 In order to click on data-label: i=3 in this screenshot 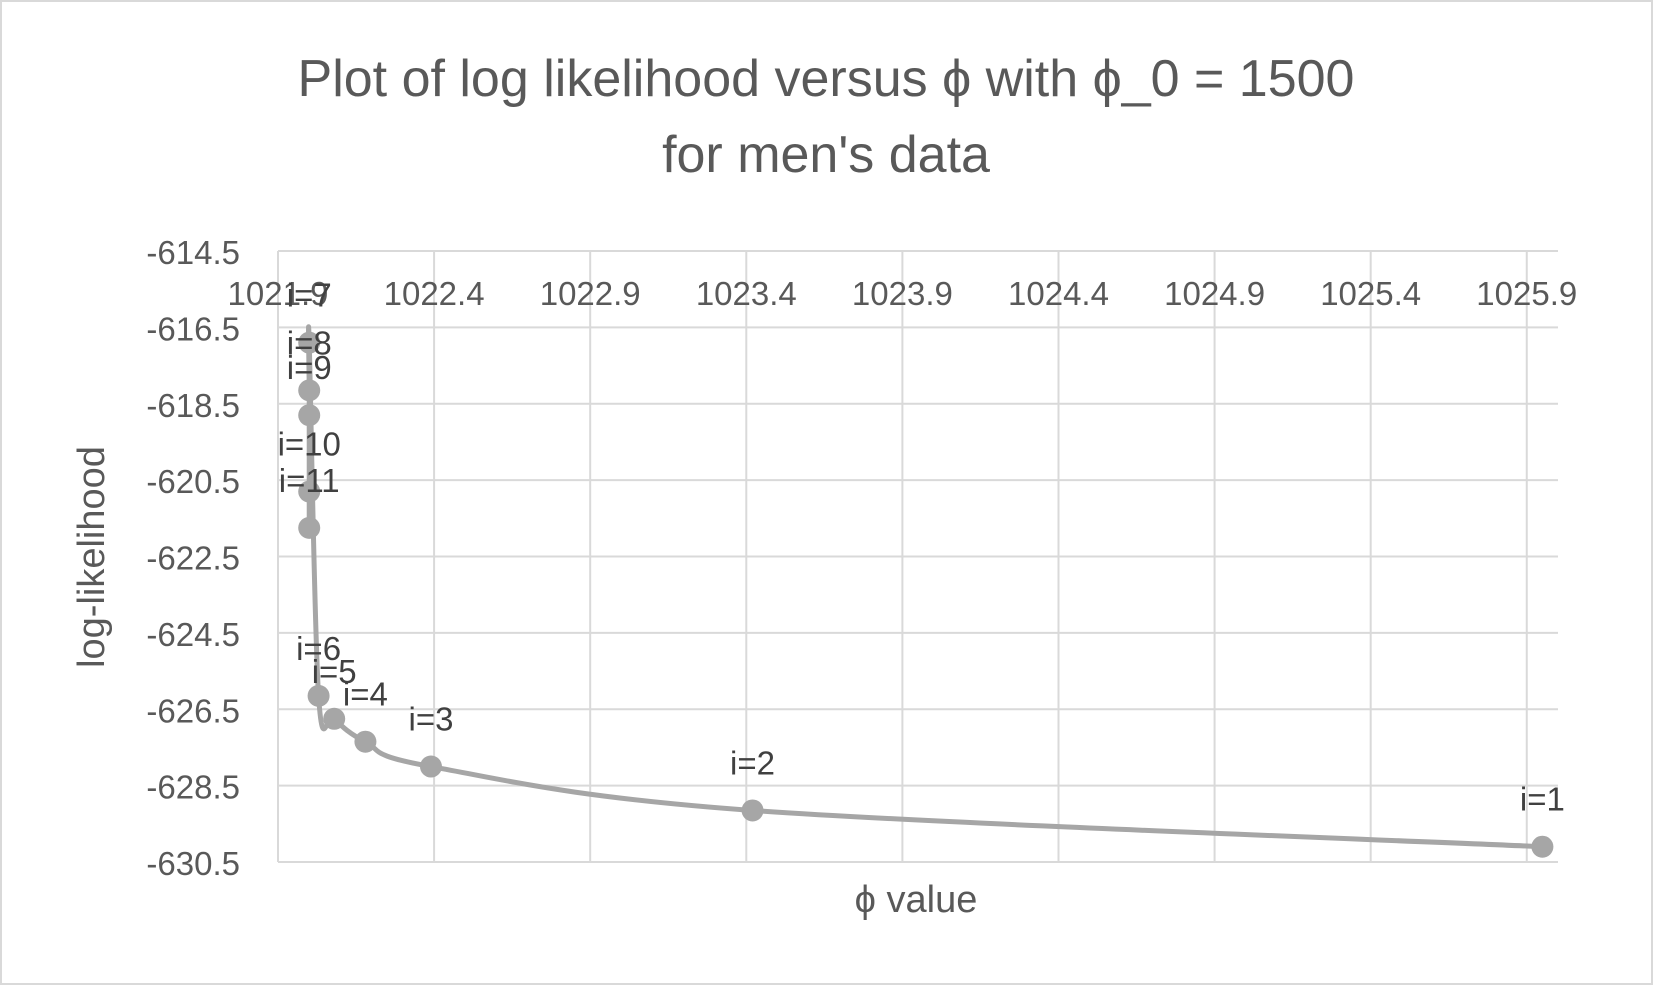, I will do `click(430, 719)`.